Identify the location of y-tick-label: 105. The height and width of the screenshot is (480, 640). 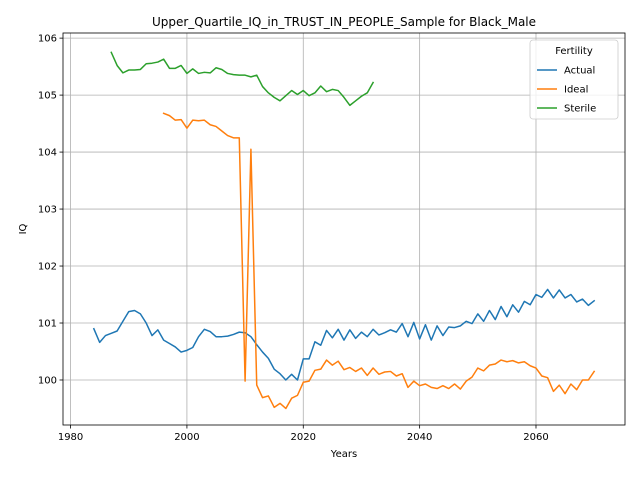
(47, 96).